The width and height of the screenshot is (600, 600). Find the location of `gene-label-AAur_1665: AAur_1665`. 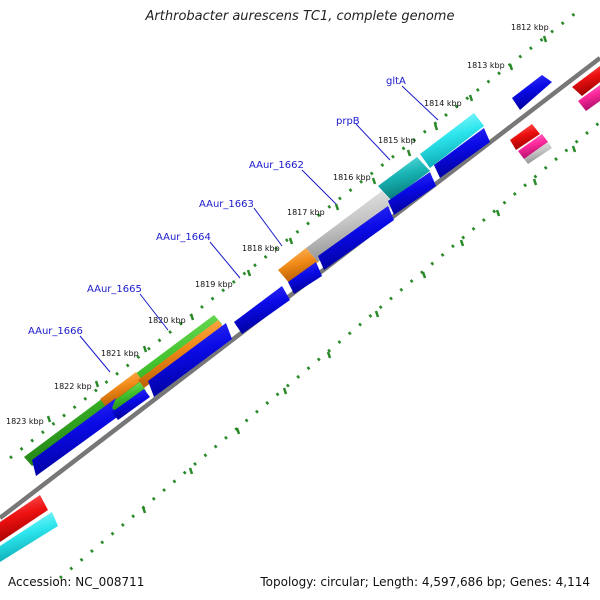

gene-label-AAur_1665: AAur_1665 is located at coordinates (114, 289).